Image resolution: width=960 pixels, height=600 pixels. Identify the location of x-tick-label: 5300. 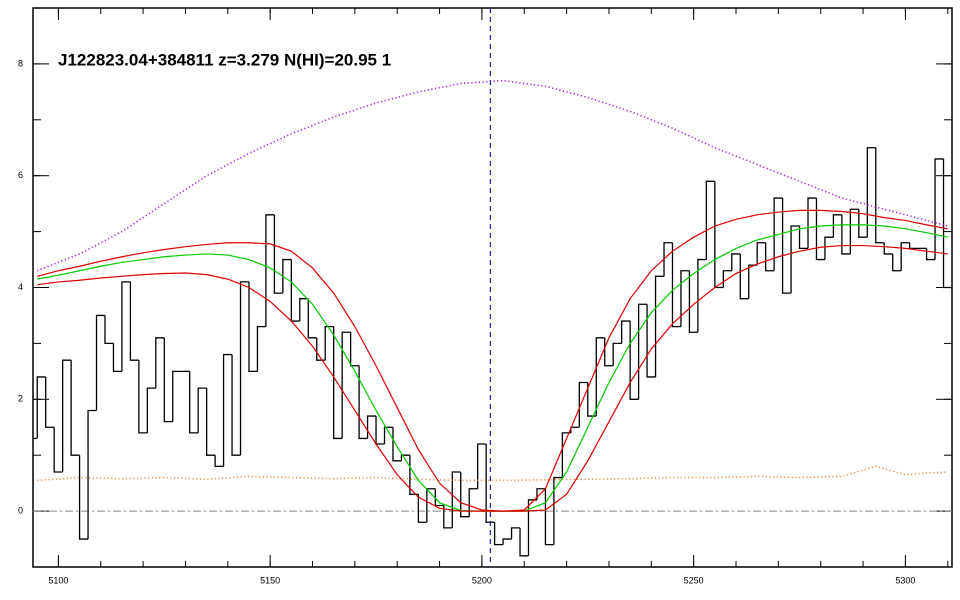
(905, 580).